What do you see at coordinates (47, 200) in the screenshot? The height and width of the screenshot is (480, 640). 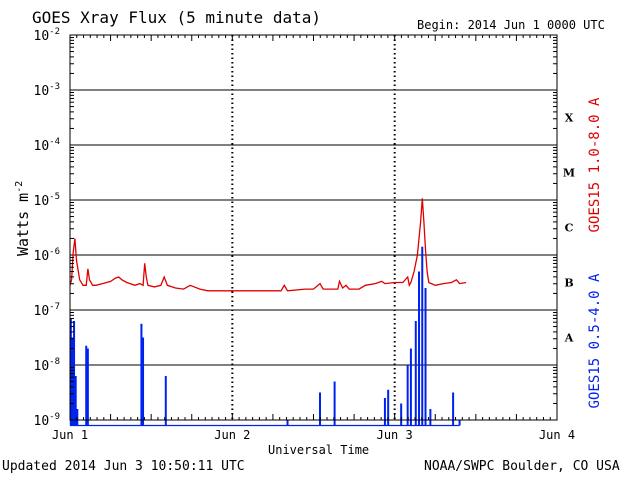 I see `y-tick-label: 10⁻⁵` at bounding box center [47, 200].